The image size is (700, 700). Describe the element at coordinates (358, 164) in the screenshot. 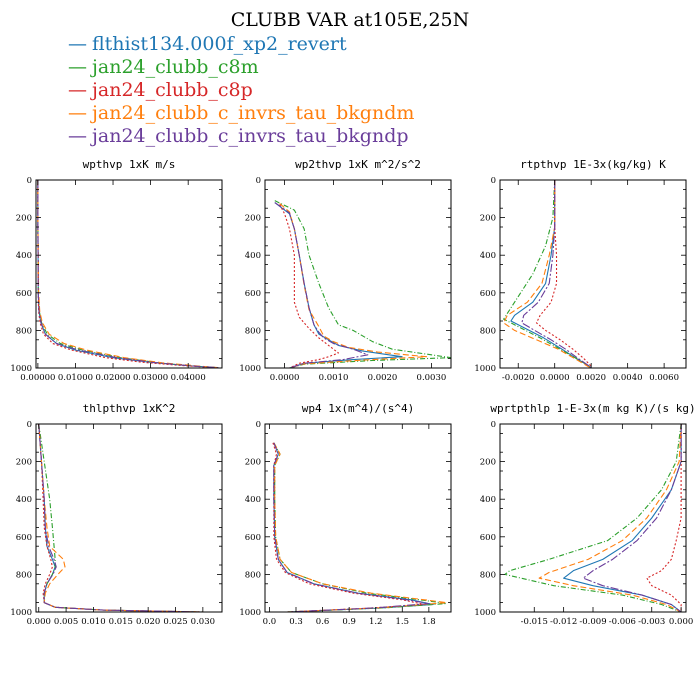

I see `panel-title: wp2thvp 1xK m^2/s^2` at that location.